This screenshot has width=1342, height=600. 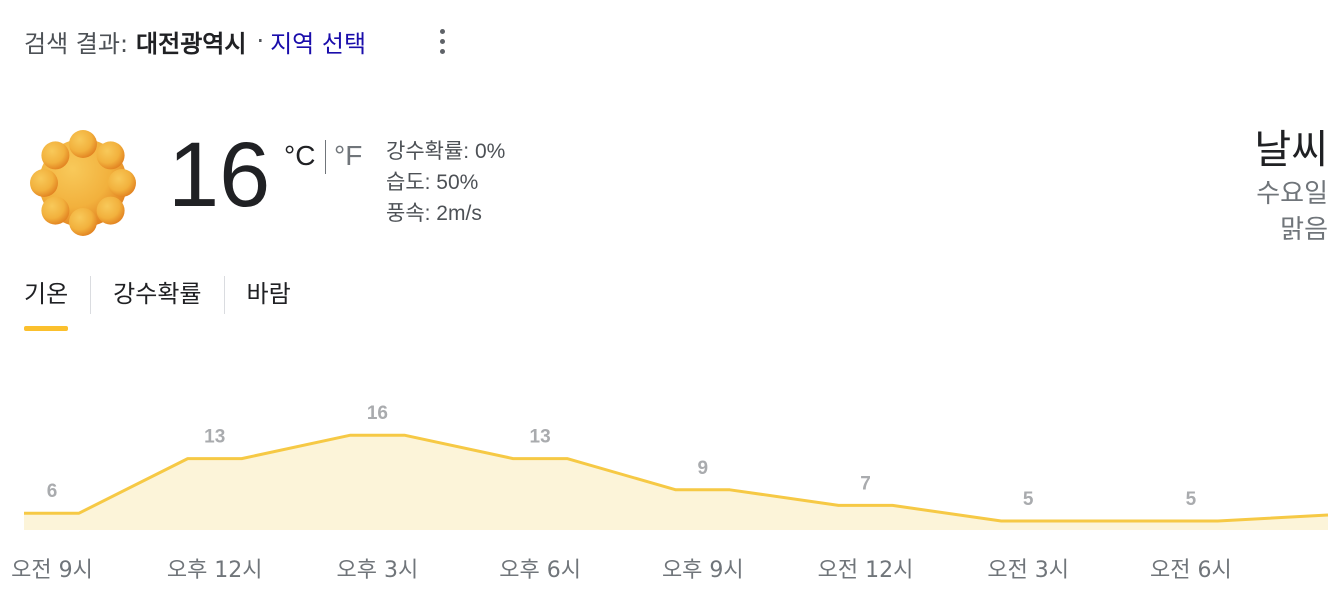 What do you see at coordinates (865, 483) in the screenshot?
I see `temperature-value-label: 7` at bounding box center [865, 483].